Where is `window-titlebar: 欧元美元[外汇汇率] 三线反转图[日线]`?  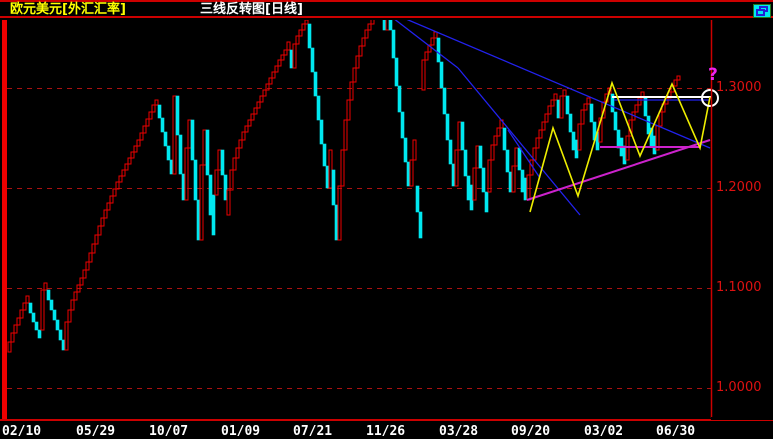
window-titlebar: 欧元美元[外汇汇率] 三线反转图[日线] is located at coordinates (386, 9).